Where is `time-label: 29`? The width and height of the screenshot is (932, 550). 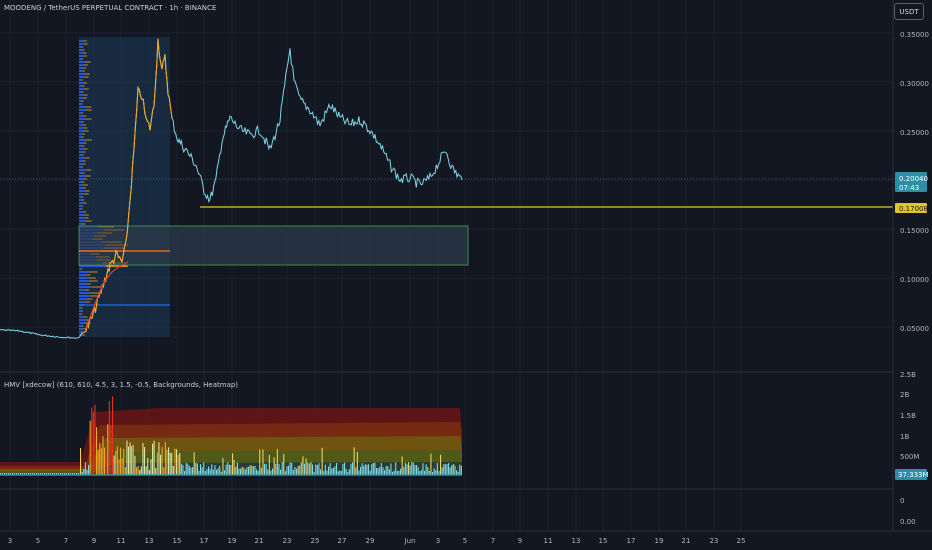
time-label: 29 is located at coordinates (370, 541).